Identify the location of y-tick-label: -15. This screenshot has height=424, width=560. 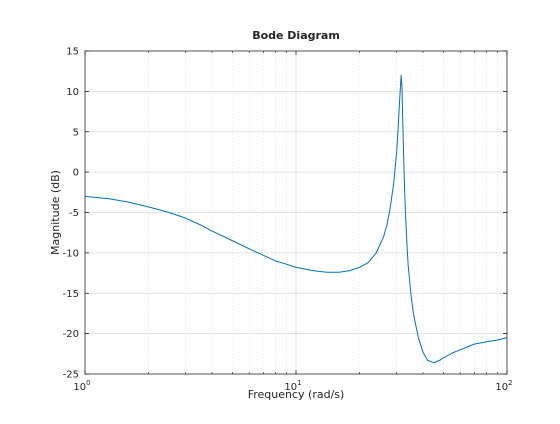
(71, 294).